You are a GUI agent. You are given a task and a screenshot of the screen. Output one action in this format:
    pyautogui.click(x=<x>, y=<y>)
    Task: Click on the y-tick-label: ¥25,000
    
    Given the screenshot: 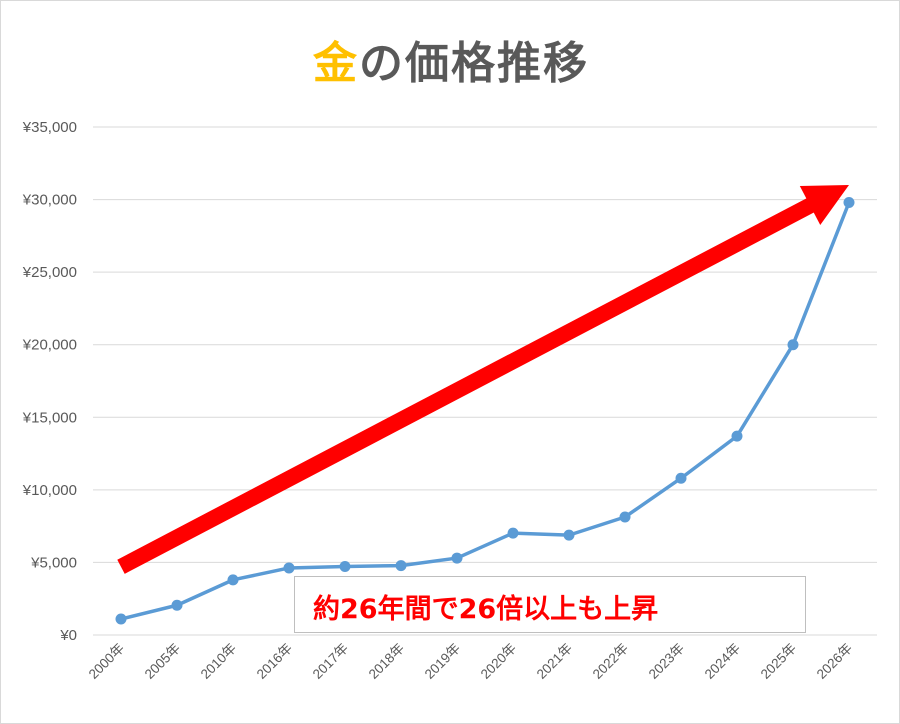 What is the action you would take?
    pyautogui.click(x=49, y=272)
    